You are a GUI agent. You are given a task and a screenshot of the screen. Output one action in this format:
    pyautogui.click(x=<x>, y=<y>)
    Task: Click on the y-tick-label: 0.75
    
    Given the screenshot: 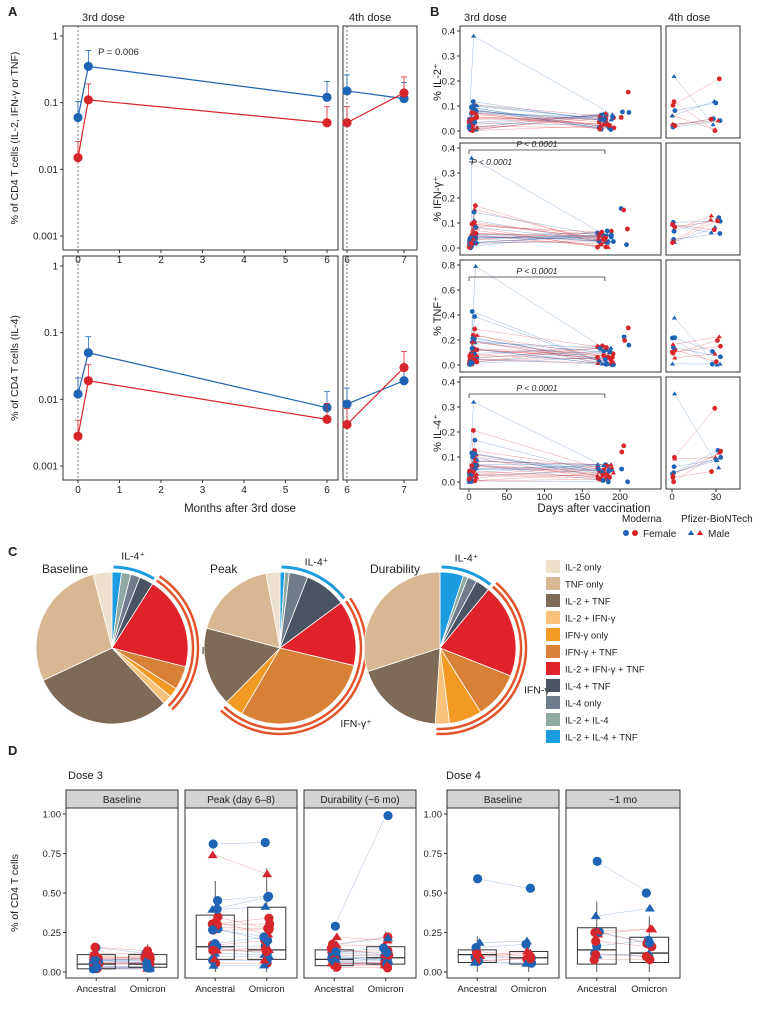 What is the action you would take?
    pyautogui.click(x=433, y=854)
    